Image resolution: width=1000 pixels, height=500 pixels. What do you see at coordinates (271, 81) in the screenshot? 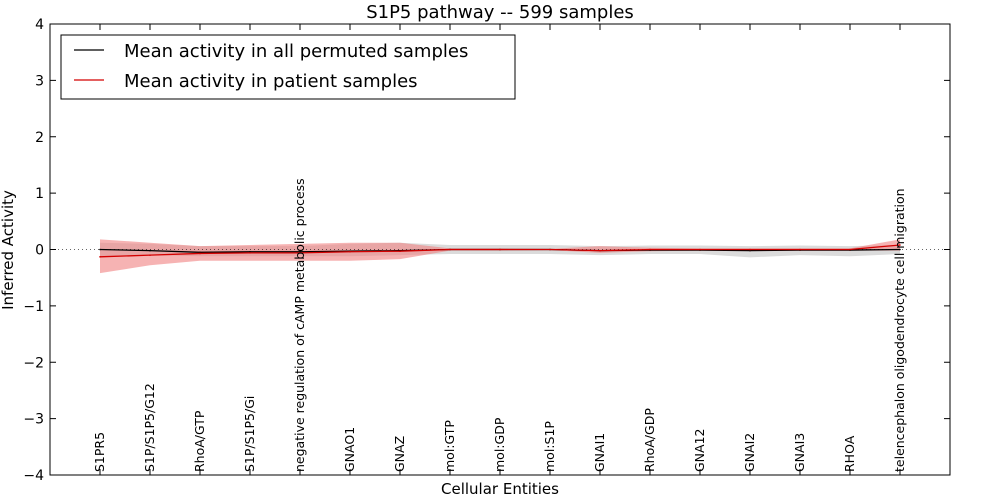
I see `legend-label-patient: Mean activity in patient samples` at bounding box center [271, 81].